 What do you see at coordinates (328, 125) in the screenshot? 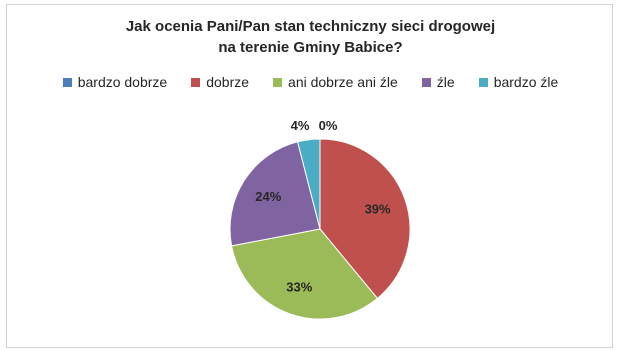
I see `pie-label-bardzo-dobrze: 0%` at bounding box center [328, 125].